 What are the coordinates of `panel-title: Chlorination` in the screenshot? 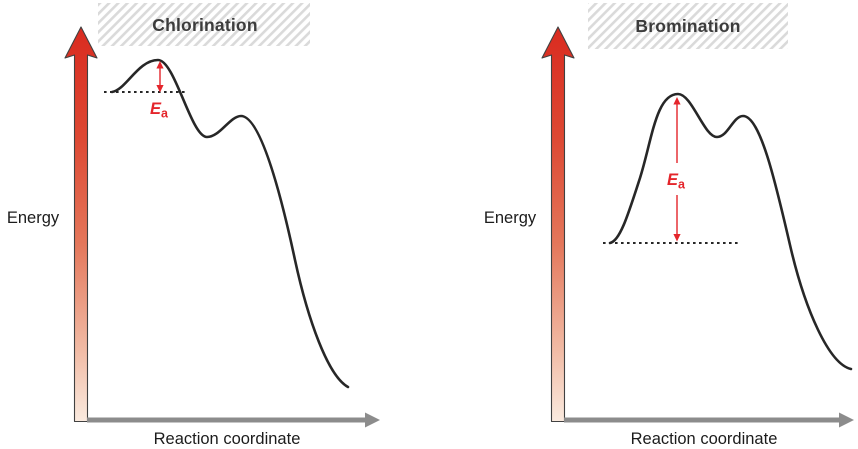 It's located at (204, 25).